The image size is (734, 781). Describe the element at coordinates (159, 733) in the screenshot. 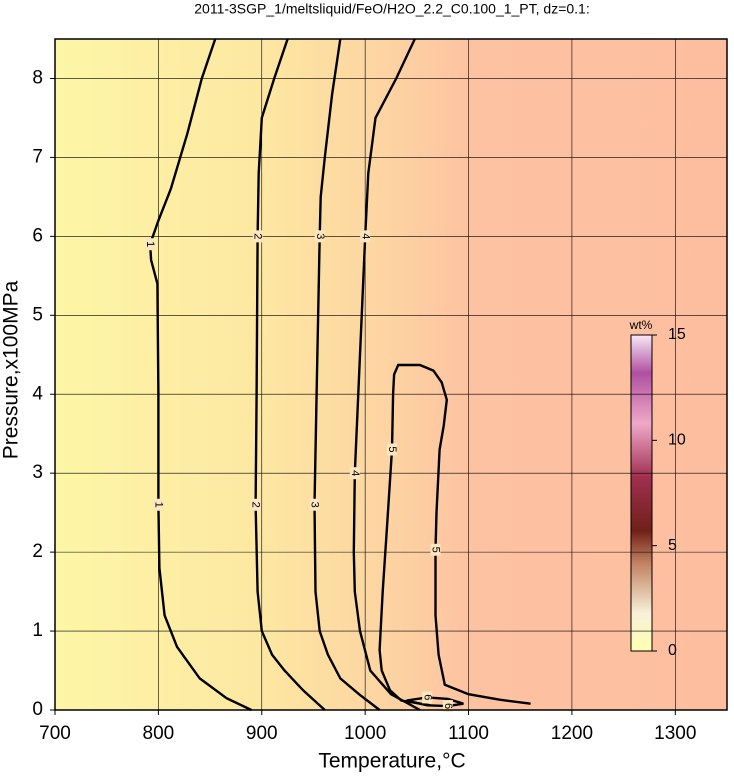

I see `x-tick-label: 800` at that location.